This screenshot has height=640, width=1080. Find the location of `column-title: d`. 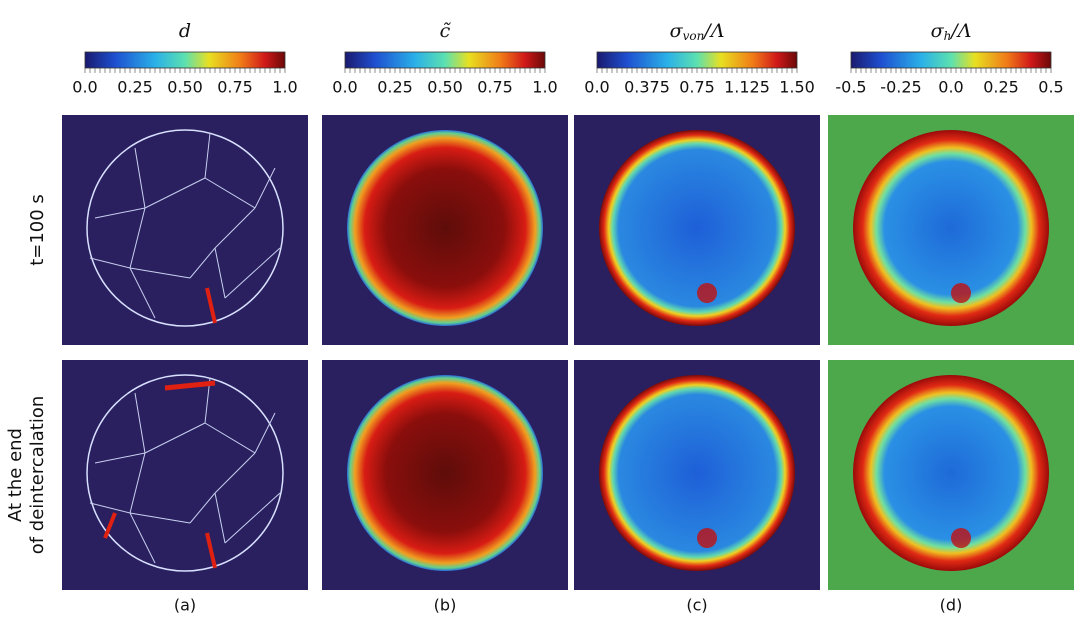

column-title: d is located at coordinates (185, 31).